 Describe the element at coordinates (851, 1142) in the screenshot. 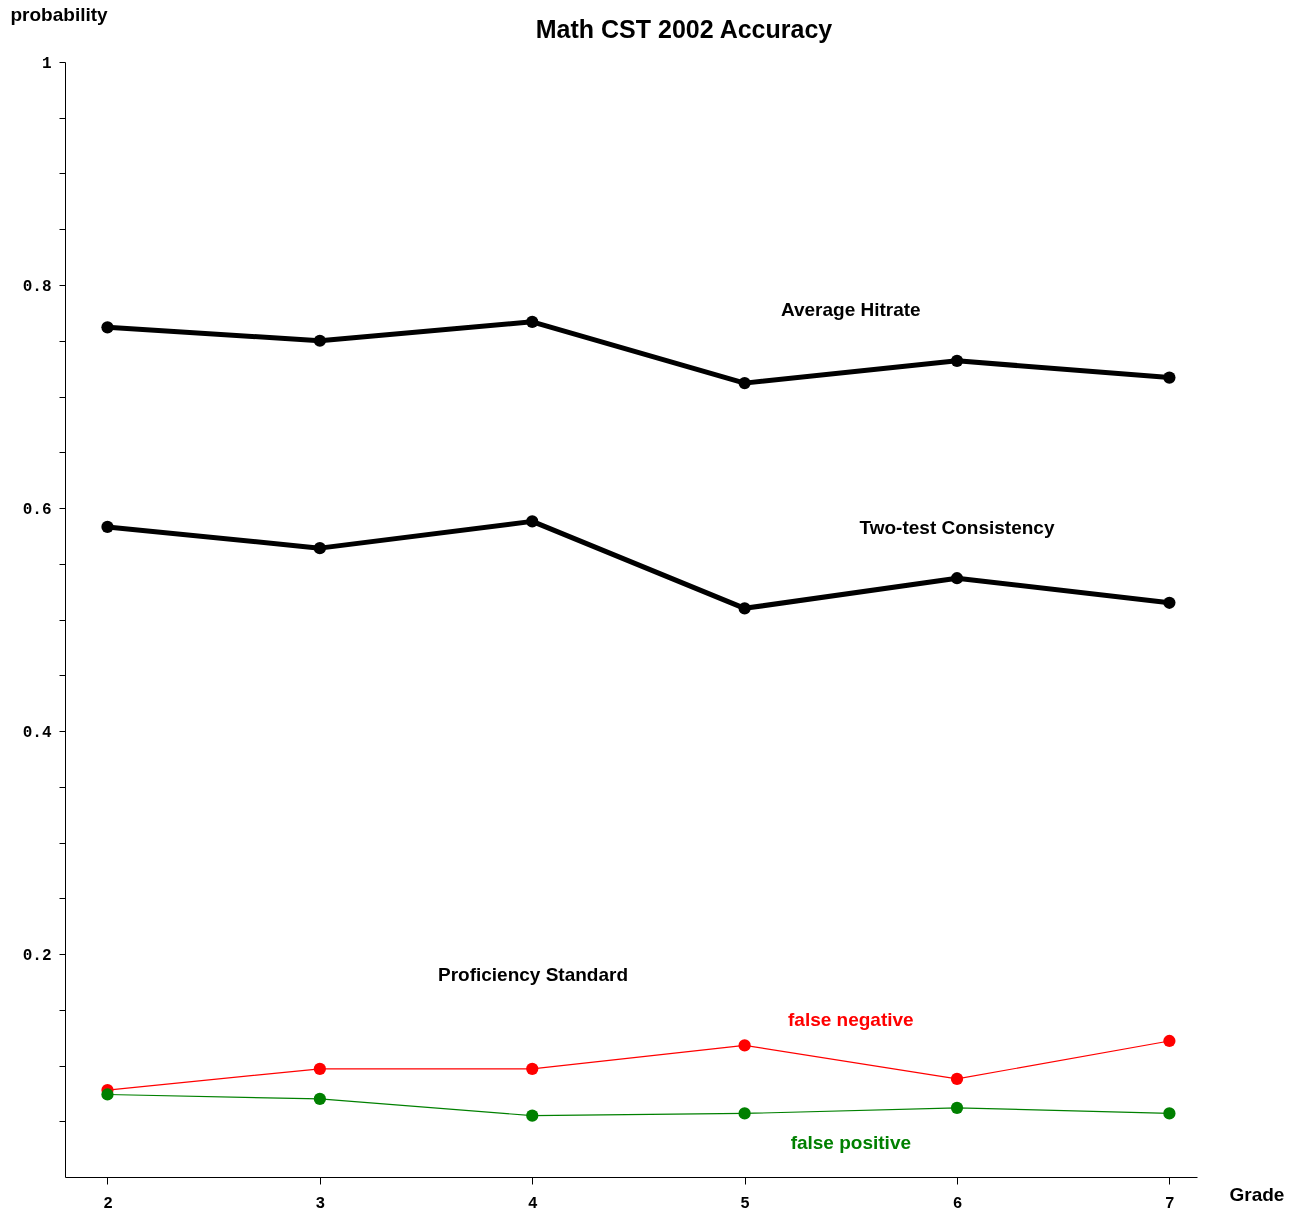

I see `series-label: false positive` at that location.